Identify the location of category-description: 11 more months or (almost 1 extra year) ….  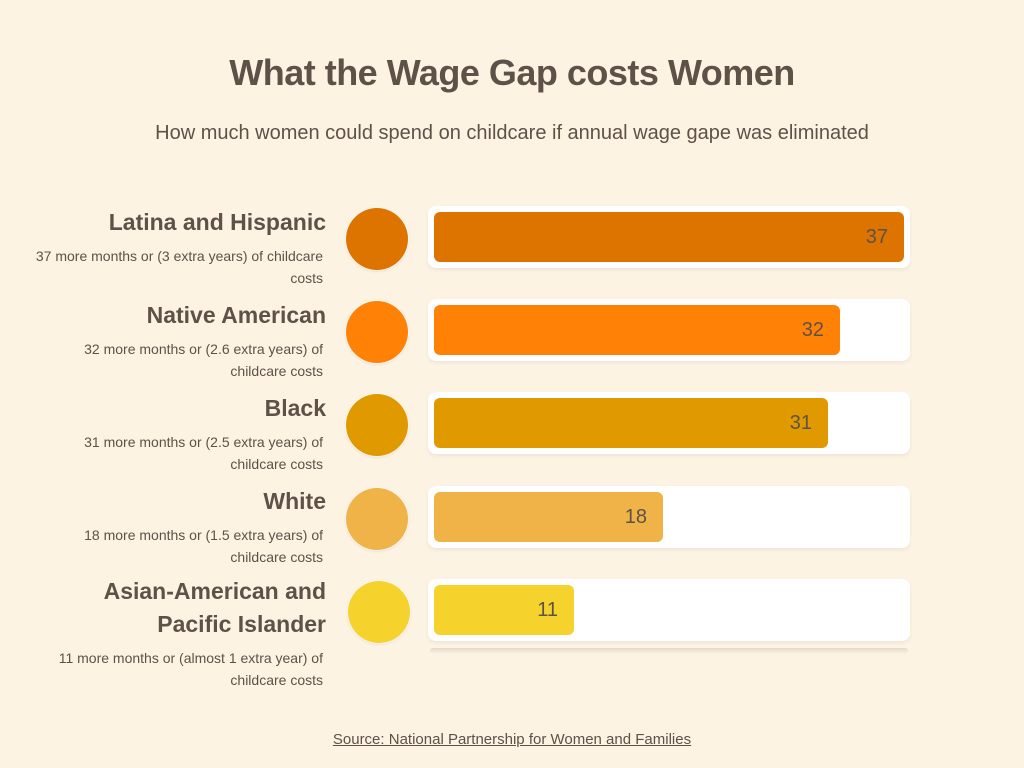
(190, 669).